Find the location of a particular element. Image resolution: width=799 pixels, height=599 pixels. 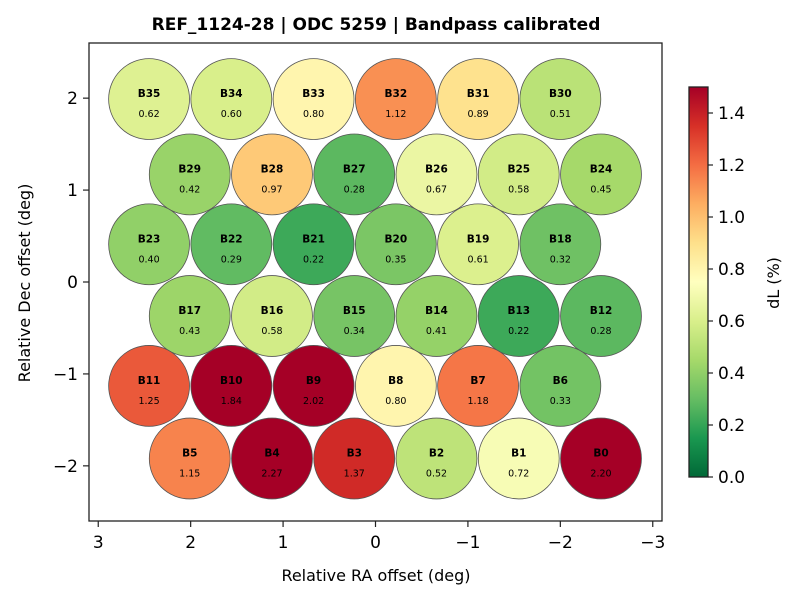

beam-name-label: B6 is located at coordinates (560, 381).